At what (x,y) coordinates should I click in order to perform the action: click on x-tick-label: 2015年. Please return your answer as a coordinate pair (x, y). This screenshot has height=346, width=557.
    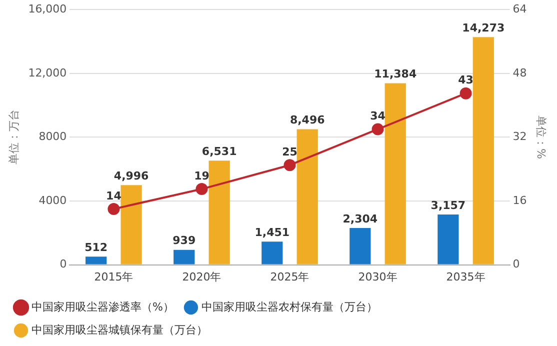
    Looking at the image, I should click on (114, 277).